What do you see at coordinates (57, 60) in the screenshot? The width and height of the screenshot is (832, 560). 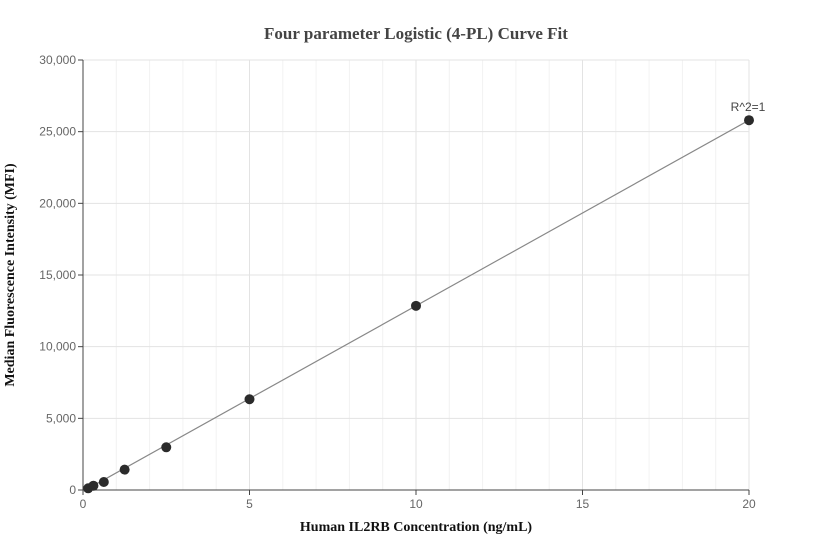 I see `y-tick-label: 30,000` at bounding box center [57, 60].